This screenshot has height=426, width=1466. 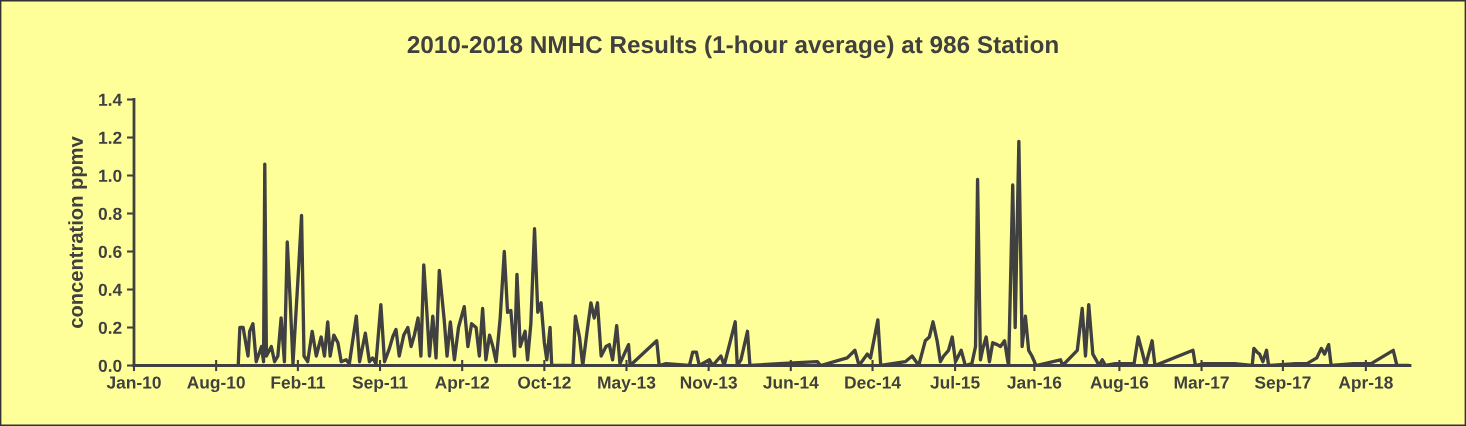 I want to click on y-tick-label: 0.4, so click(x=110, y=289).